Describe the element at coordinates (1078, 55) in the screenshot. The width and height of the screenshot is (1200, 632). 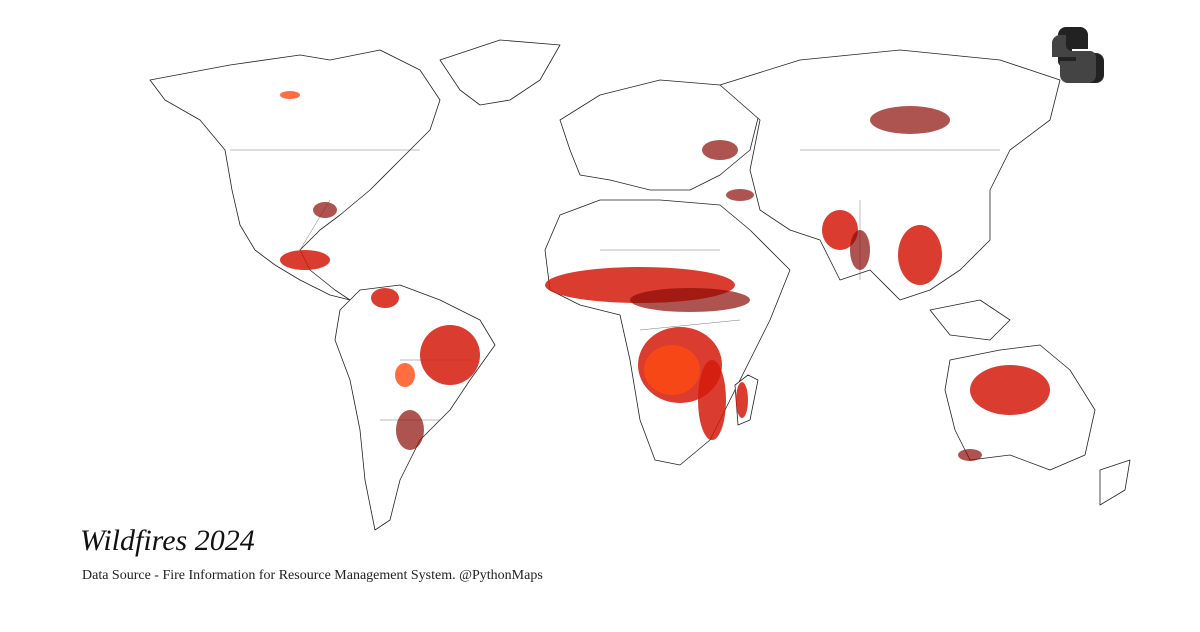
I see `python-logo` at that location.